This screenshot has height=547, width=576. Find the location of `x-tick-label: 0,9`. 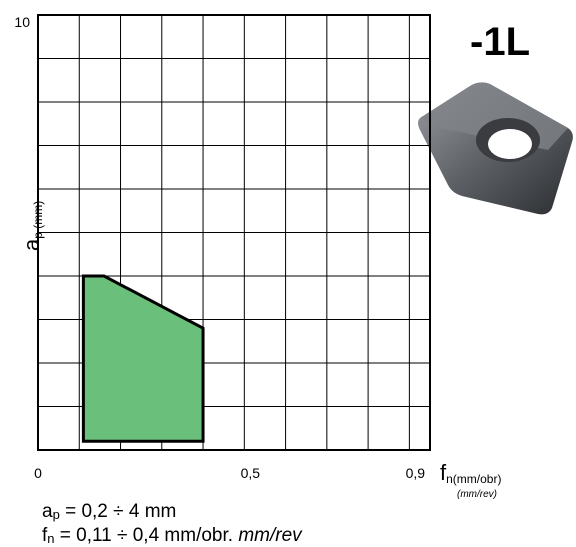

x-tick-label: 0,9 is located at coordinates (416, 473).